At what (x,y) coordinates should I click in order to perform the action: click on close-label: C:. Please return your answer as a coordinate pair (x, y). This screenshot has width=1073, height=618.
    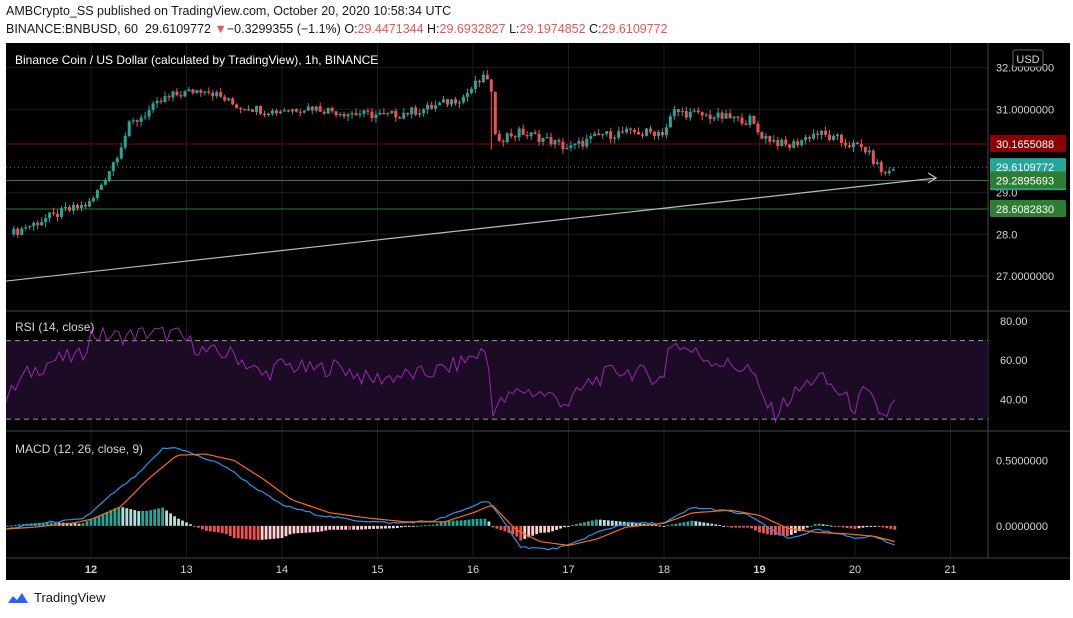
    Looking at the image, I should click on (595, 29).